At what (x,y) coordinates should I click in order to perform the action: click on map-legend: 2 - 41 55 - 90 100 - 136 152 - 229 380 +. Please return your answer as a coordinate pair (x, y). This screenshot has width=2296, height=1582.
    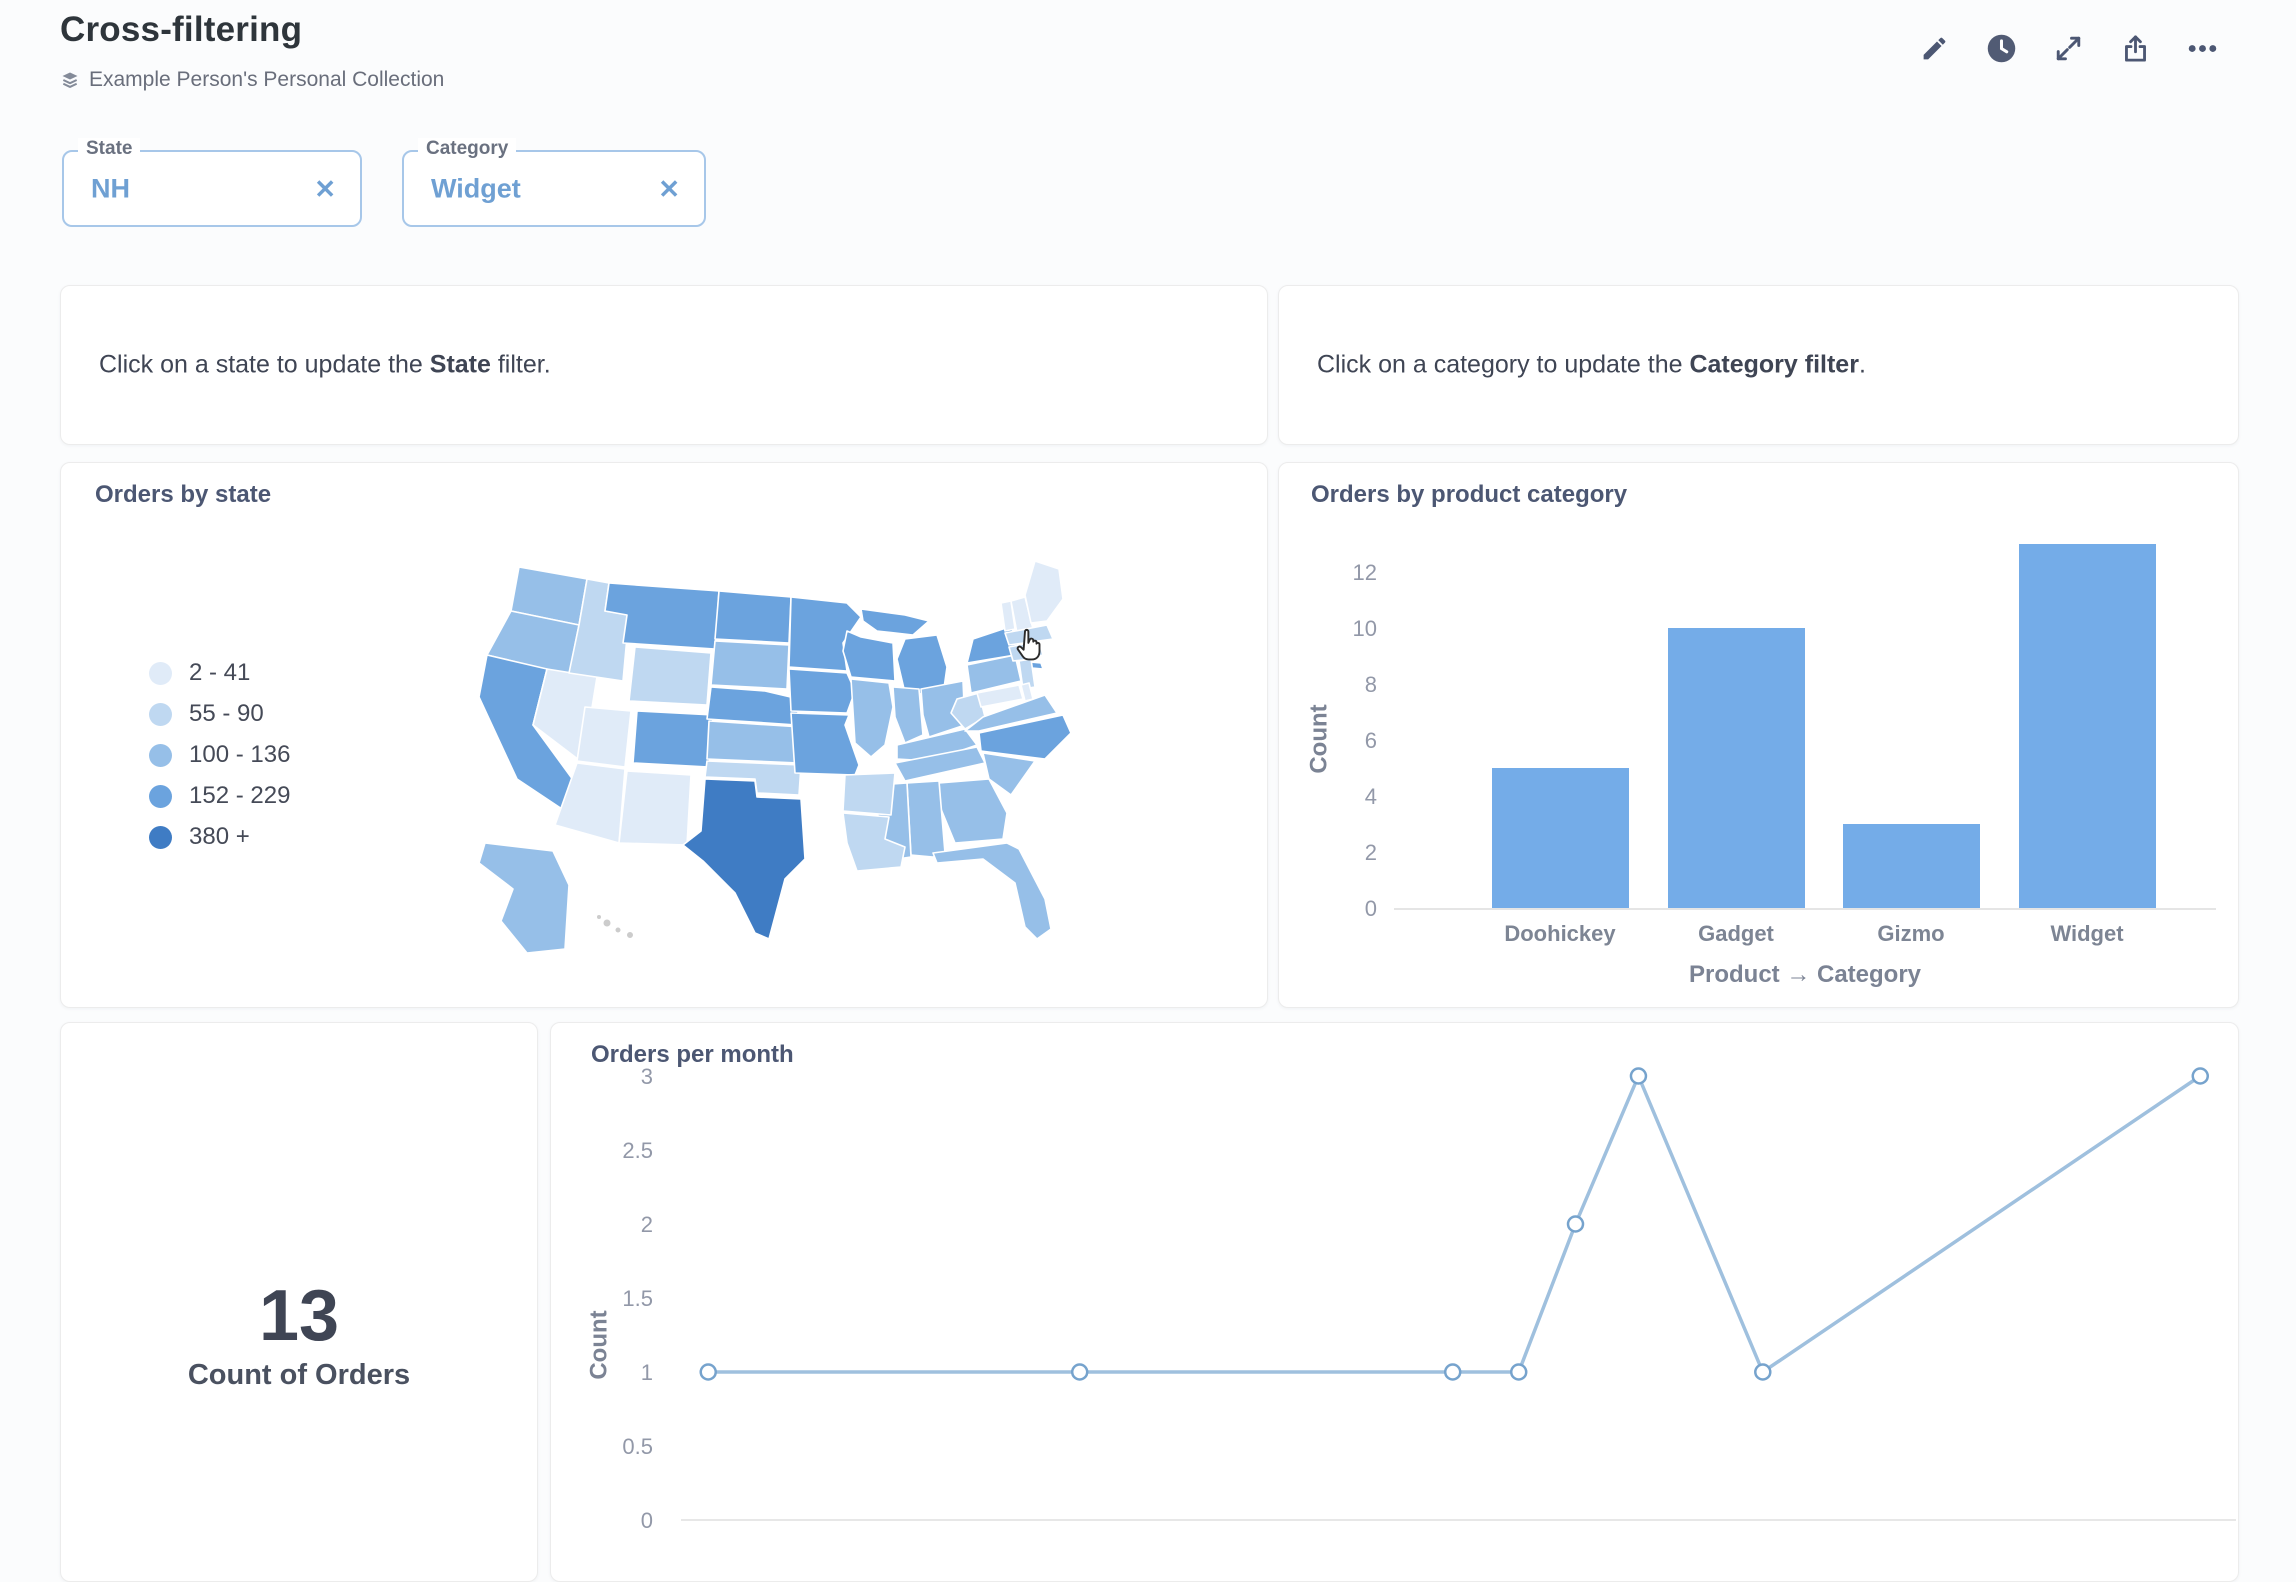
    Looking at the image, I should click on (219, 755).